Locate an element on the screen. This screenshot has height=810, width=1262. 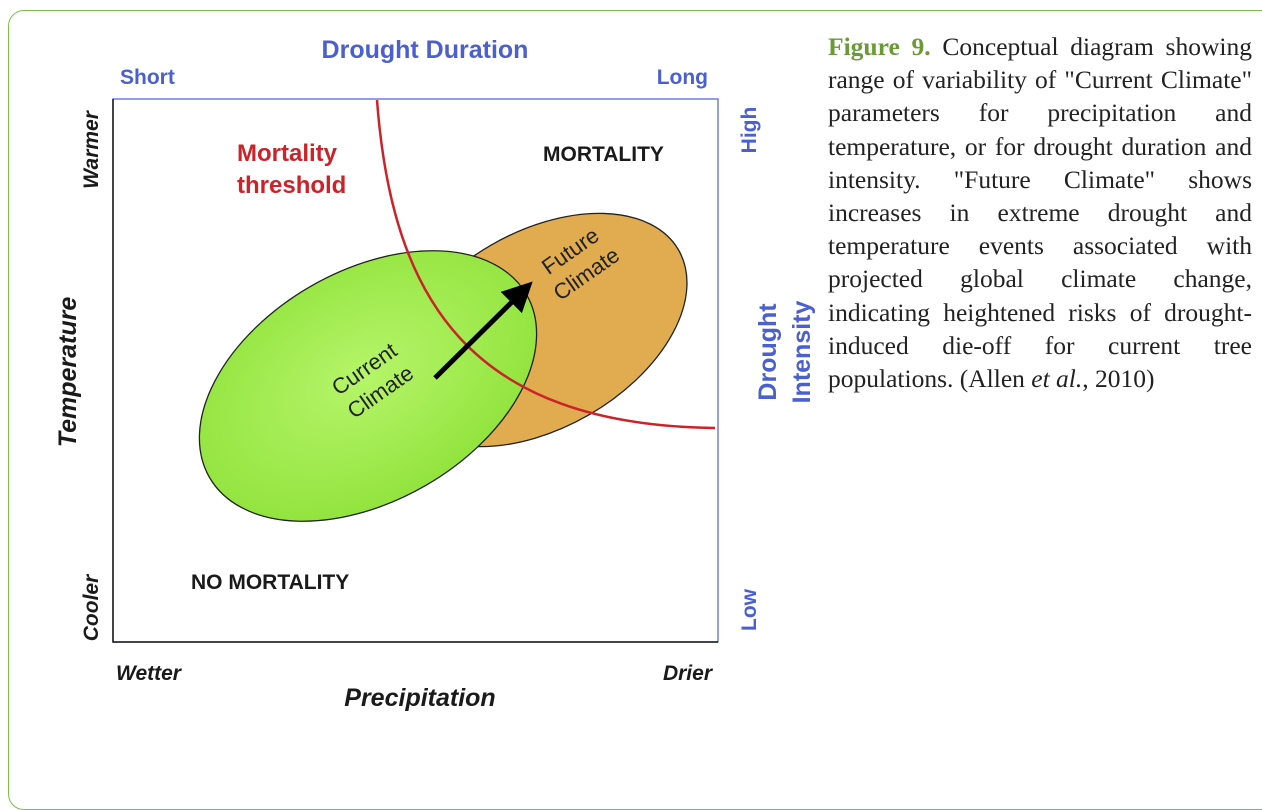
right-axis-title: Drought is located at coordinates (768, 352).